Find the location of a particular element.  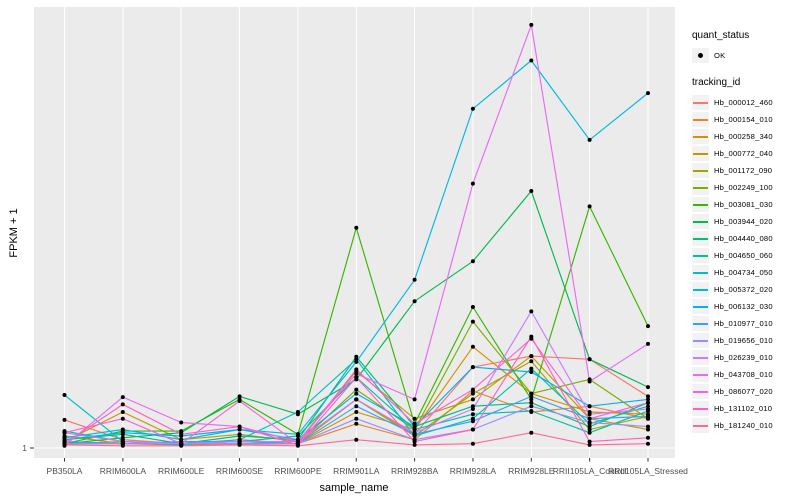

x-tick-label: RRIM928BA is located at coordinates (415, 471).